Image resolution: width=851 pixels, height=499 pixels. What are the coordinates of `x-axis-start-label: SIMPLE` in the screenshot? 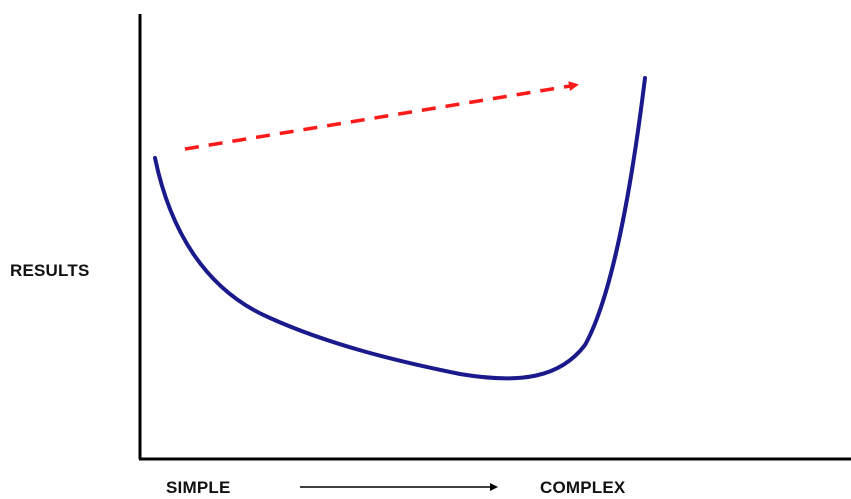 It's located at (198, 487).